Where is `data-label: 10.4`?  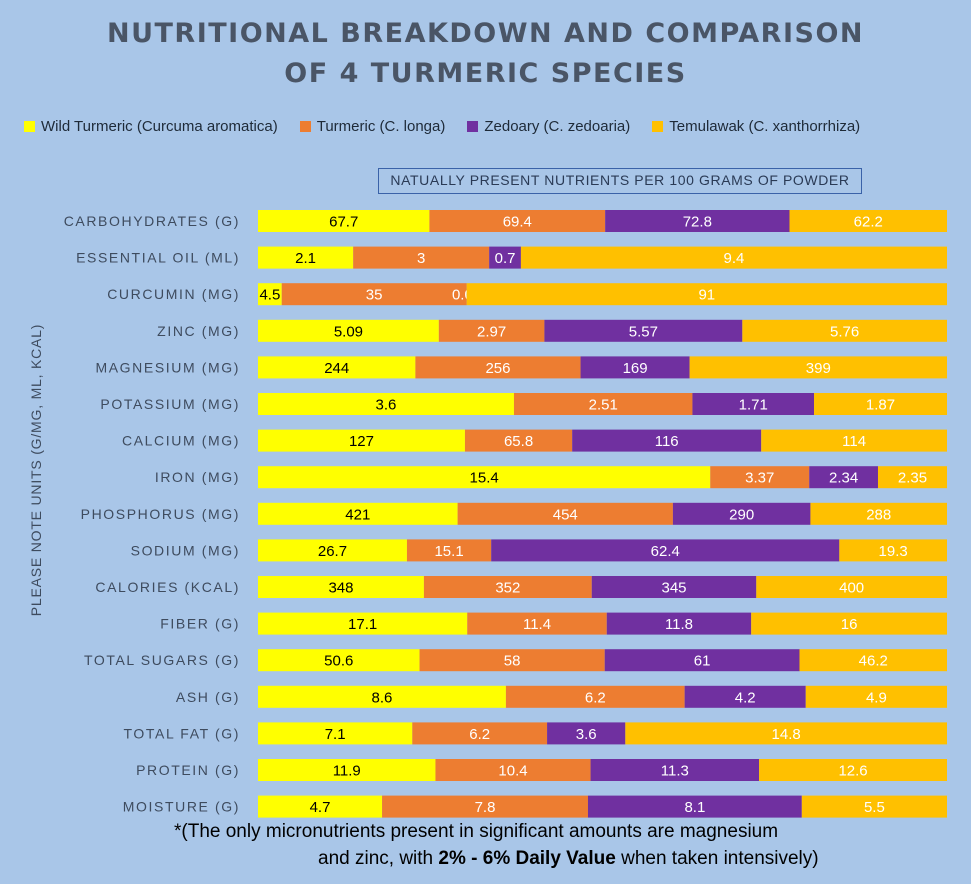 data-label: 10.4 is located at coordinates (512, 771).